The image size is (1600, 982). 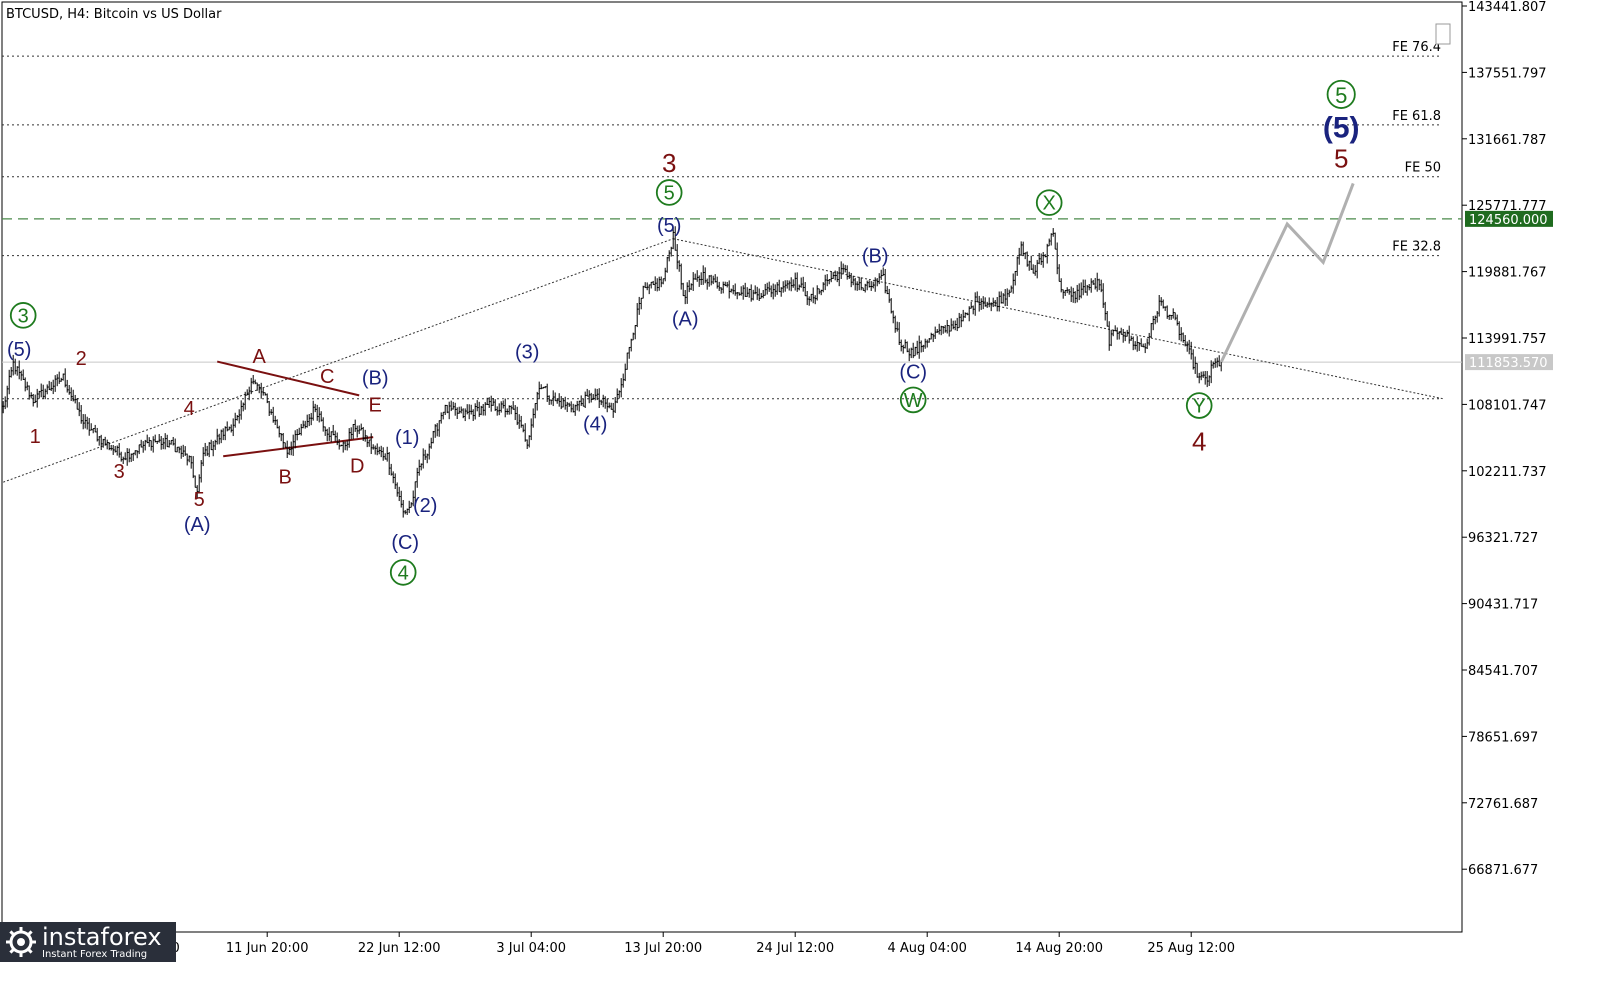 I want to click on svg-text: (B), so click(x=375, y=378).